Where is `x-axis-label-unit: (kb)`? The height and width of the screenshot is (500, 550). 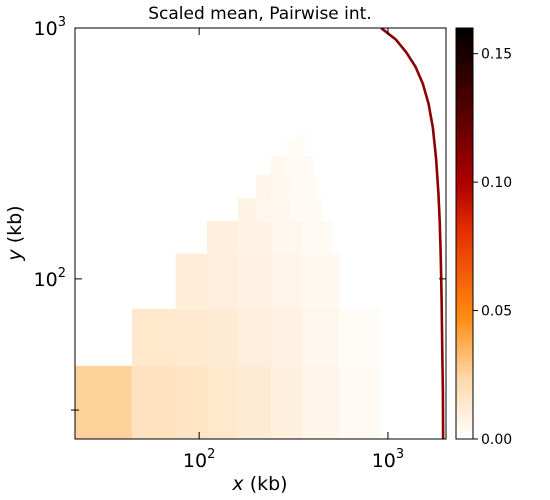
x-axis-label-unit: (kb) is located at coordinates (266, 484).